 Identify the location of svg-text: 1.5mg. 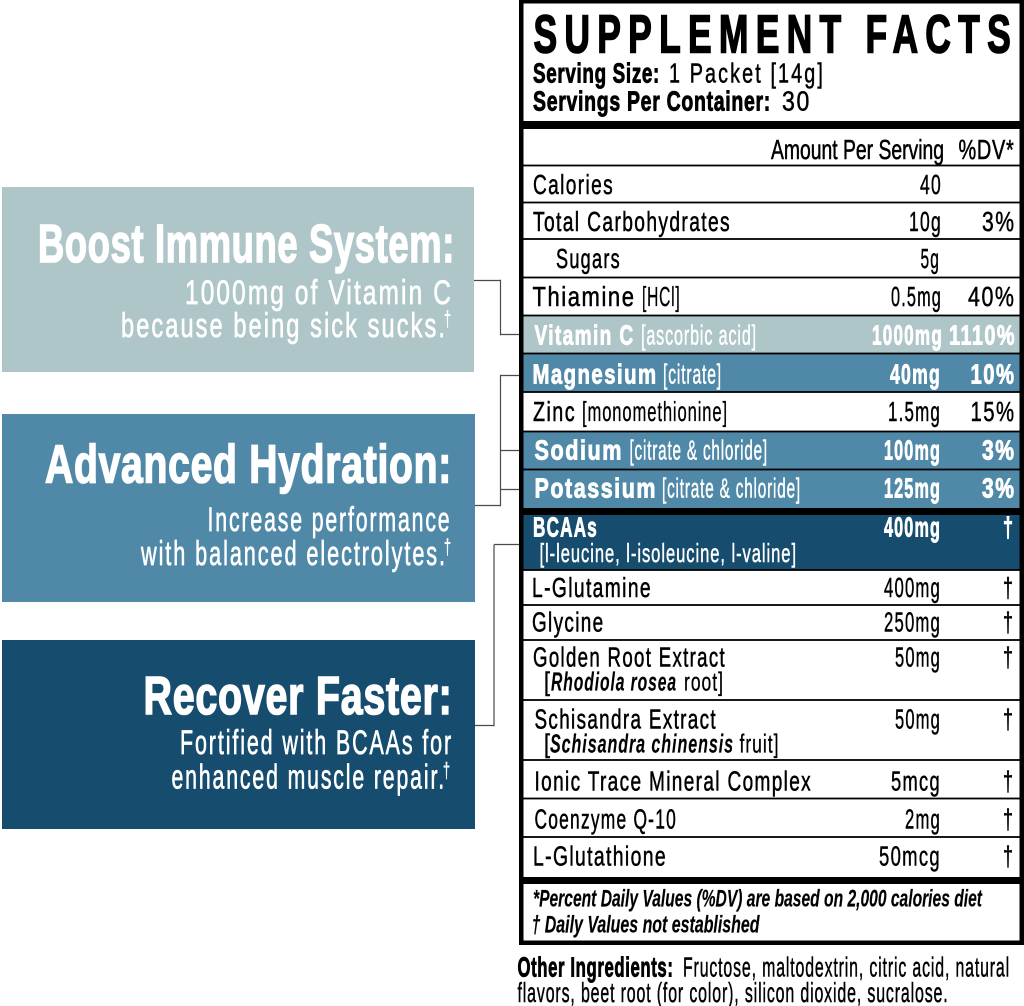
(914, 411).